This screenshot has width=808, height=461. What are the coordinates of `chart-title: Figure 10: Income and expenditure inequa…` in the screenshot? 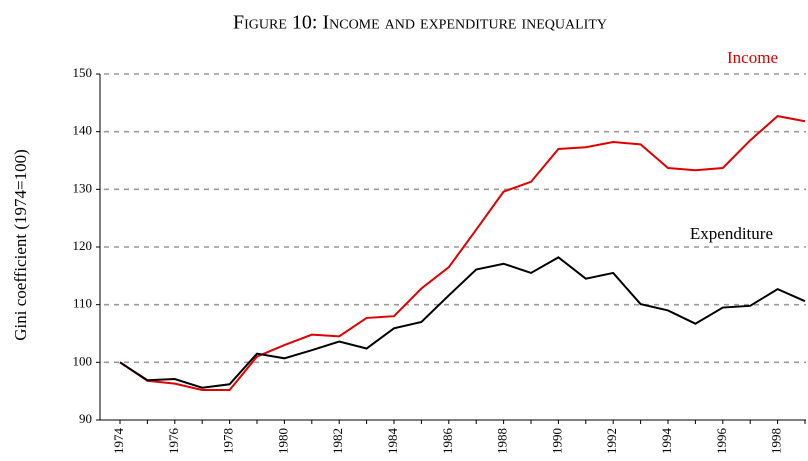 It's located at (420, 23).